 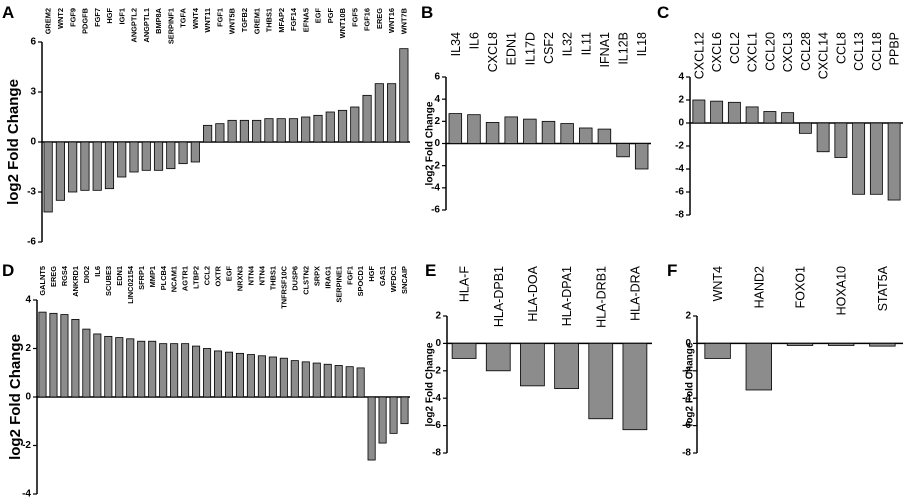 What do you see at coordinates (305, 280) in the screenshot?
I see `category-label: CLSTN2` at bounding box center [305, 280].